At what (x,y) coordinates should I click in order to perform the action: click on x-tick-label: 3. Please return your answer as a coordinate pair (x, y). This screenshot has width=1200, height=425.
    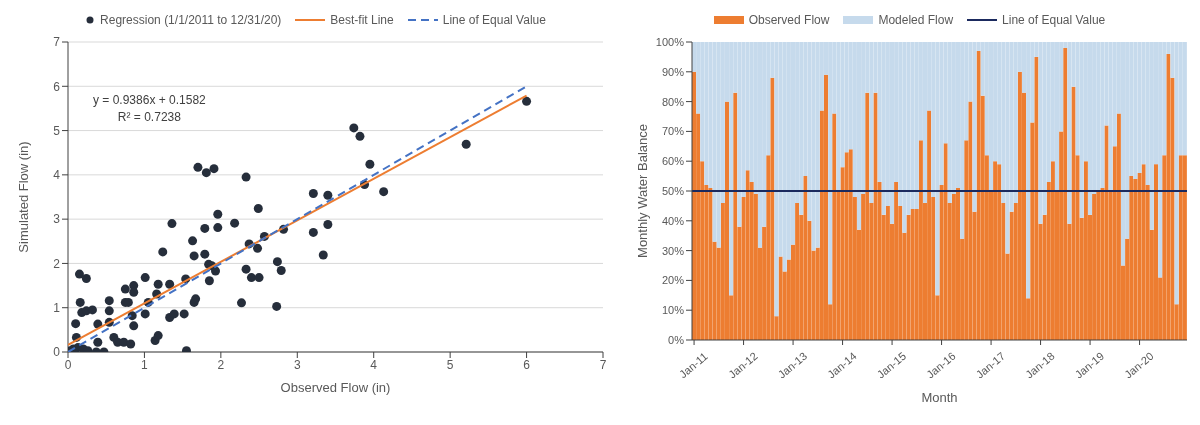
    Looking at the image, I should click on (297, 364).